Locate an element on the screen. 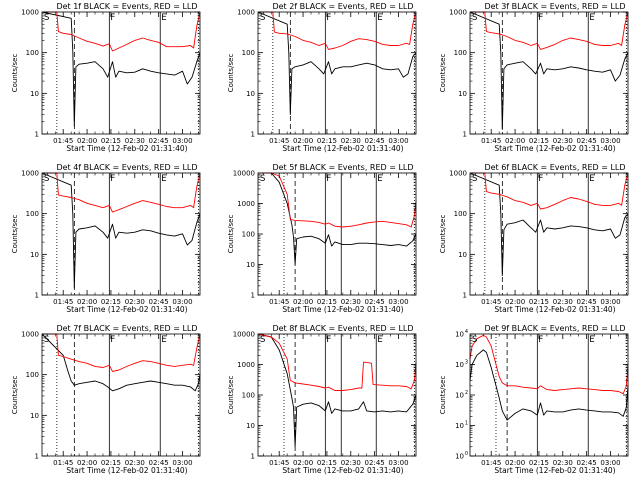 This screenshot has width=640, height=480. chart-title: Det 4f BLACK = Events, RED = LLD is located at coordinates (126, 167).